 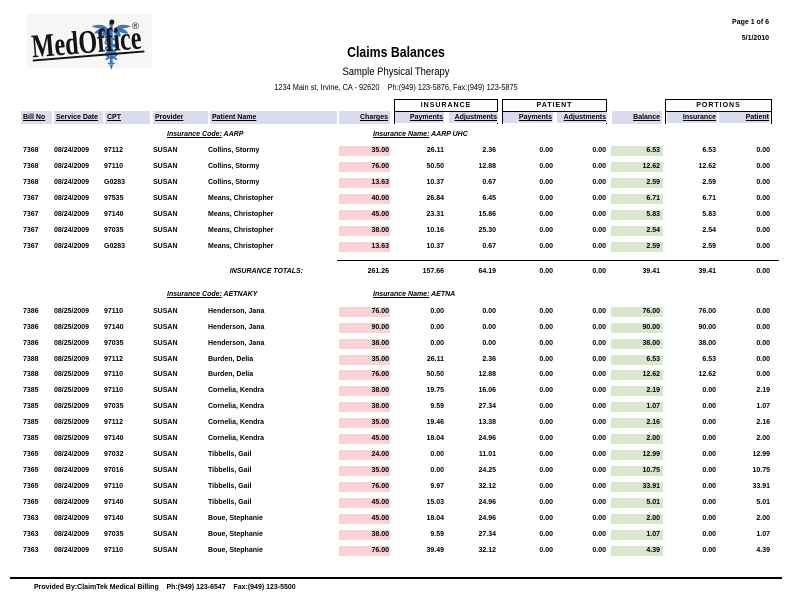 I want to click on svg-text: MedOffice, so click(x=86, y=42).